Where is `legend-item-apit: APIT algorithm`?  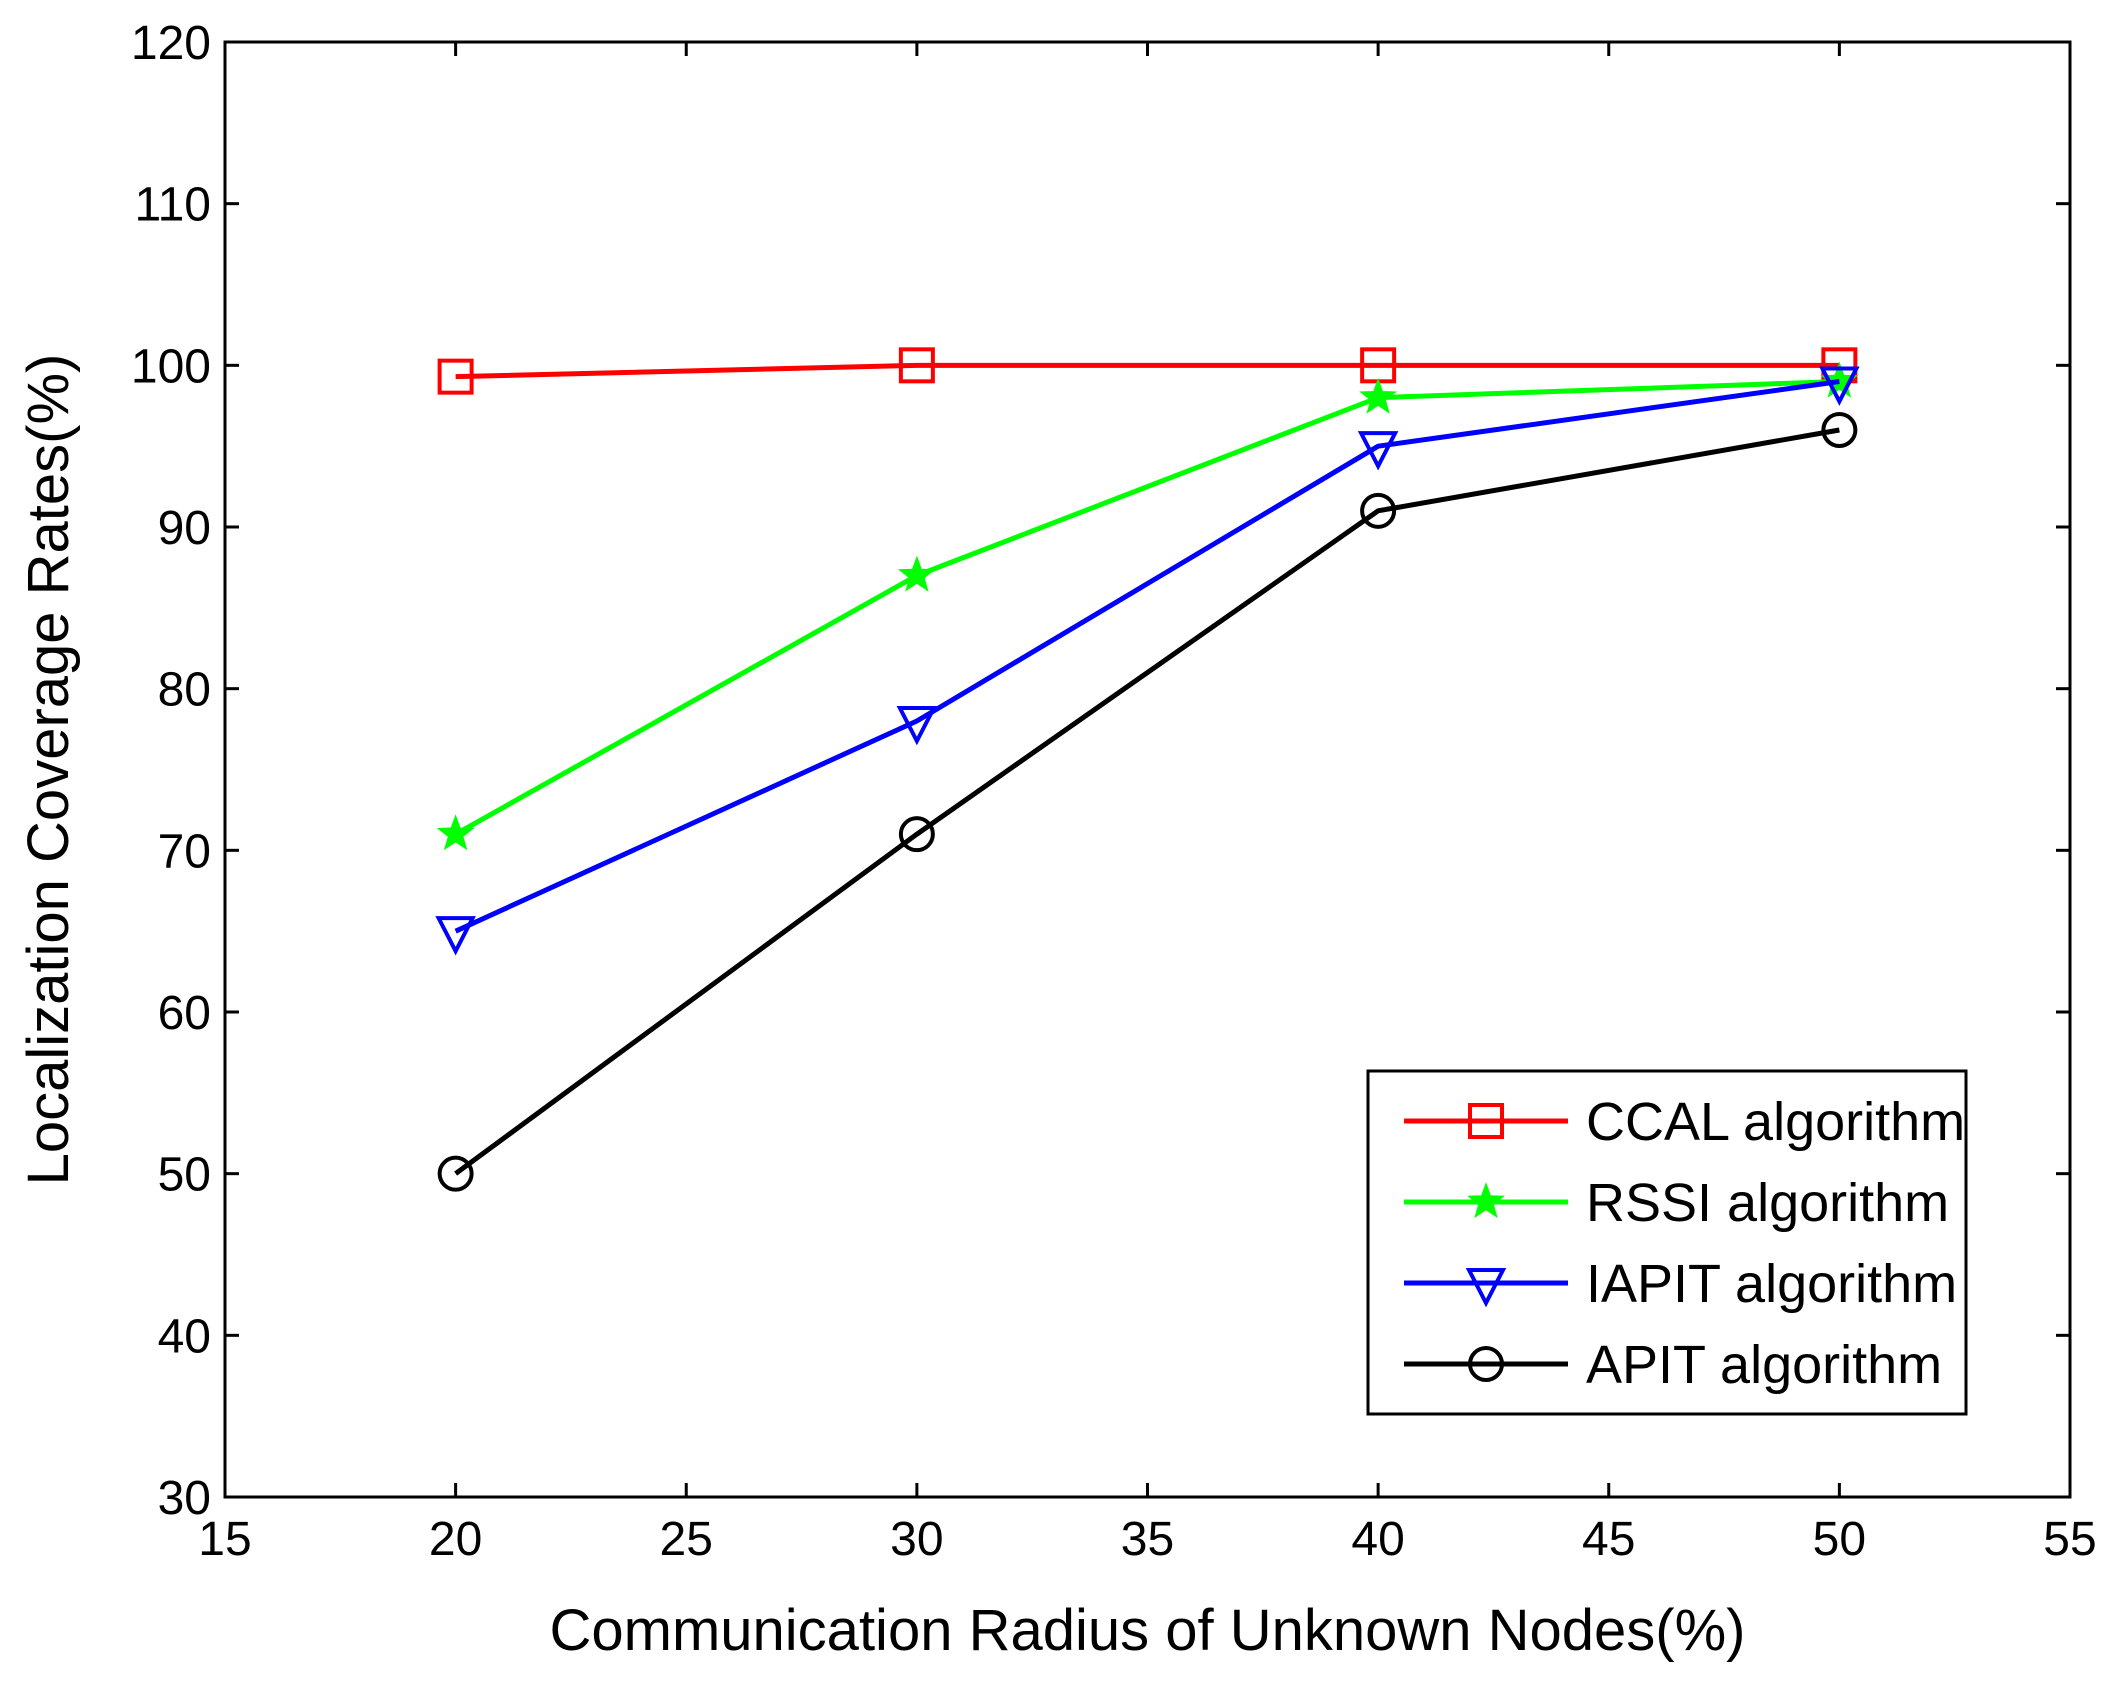
legend-item-apit: APIT algorithm is located at coordinates (1673, 1365).